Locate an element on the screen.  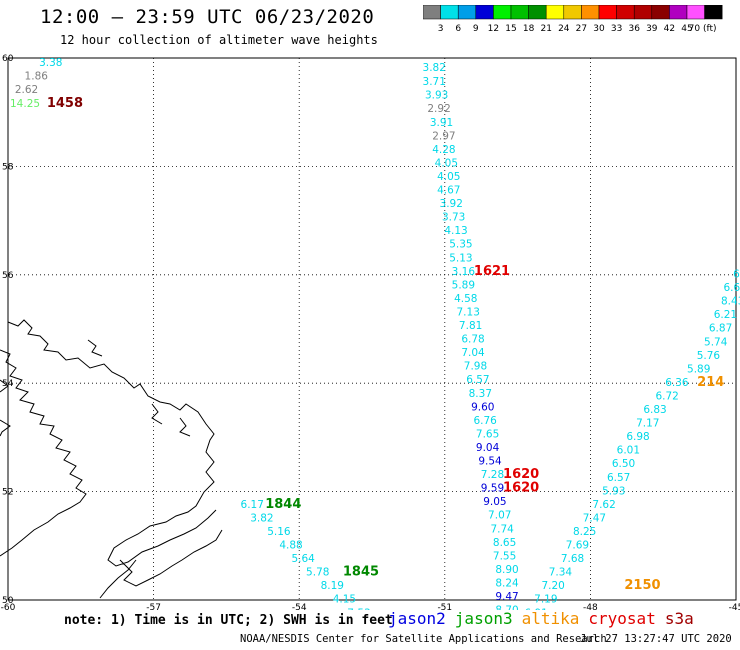
x-tick-label: -54 is located at coordinates (299, 606).